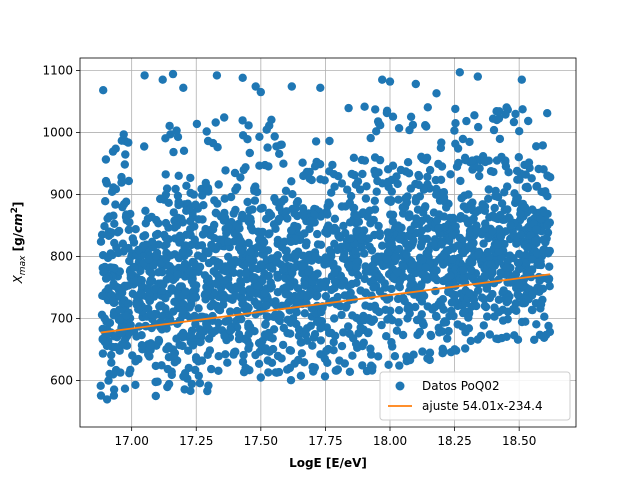 This screenshot has height=480, width=640. What do you see at coordinates (325, 303) in the screenshot?
I see `fit-line-layer` at bounding box center [325, 303].